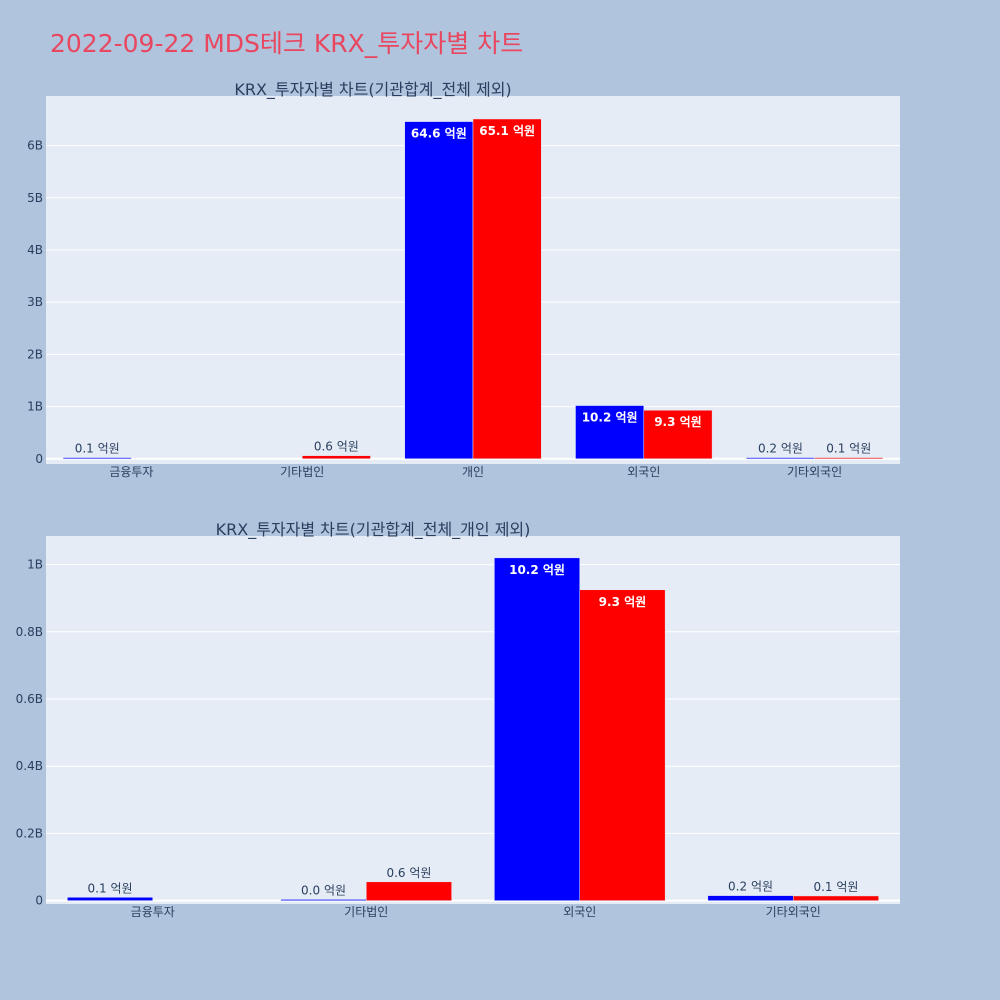  I want to click on chart-title: KRX_투자자별 차트(기관합계_전체_개인 제외), so click(373, 530).